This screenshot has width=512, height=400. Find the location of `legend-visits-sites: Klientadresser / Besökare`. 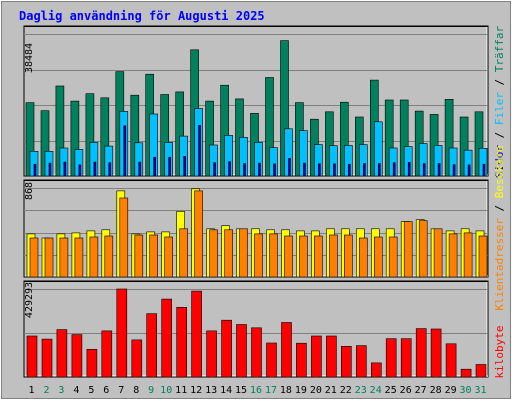

legend-visits-sites: Klientadresser / Besökare is located at coordinates (499, 228).